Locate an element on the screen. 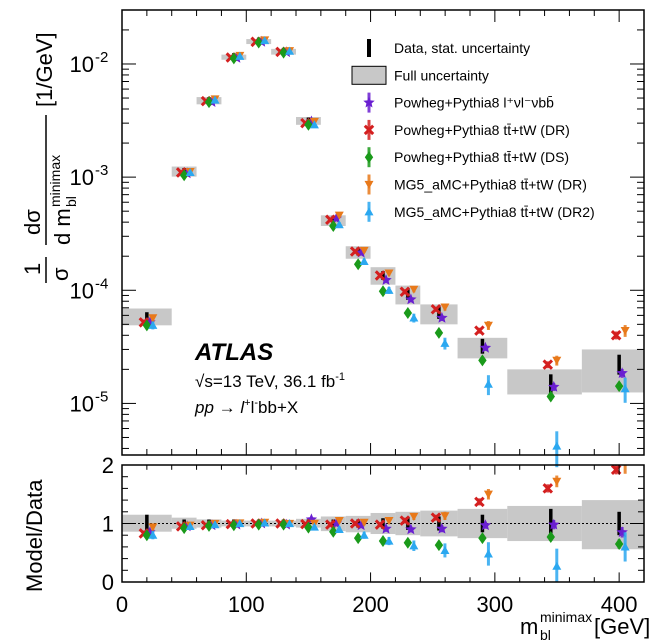  star-icon is located at coordinates (369, 102).